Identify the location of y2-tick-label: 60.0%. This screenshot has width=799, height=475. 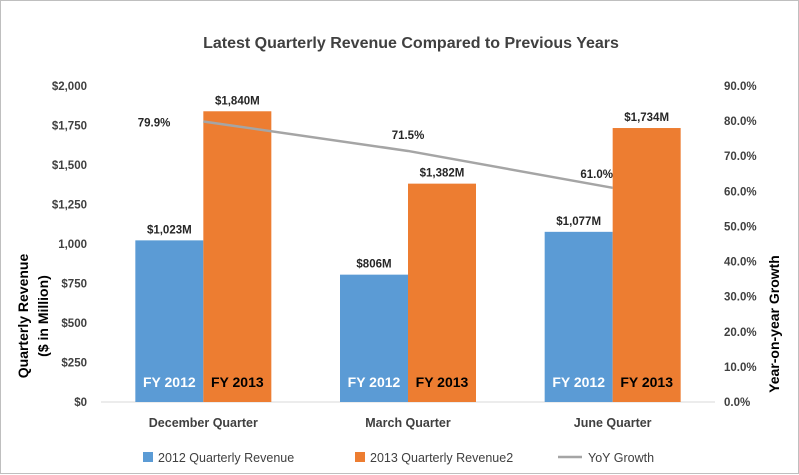
(740, 192).